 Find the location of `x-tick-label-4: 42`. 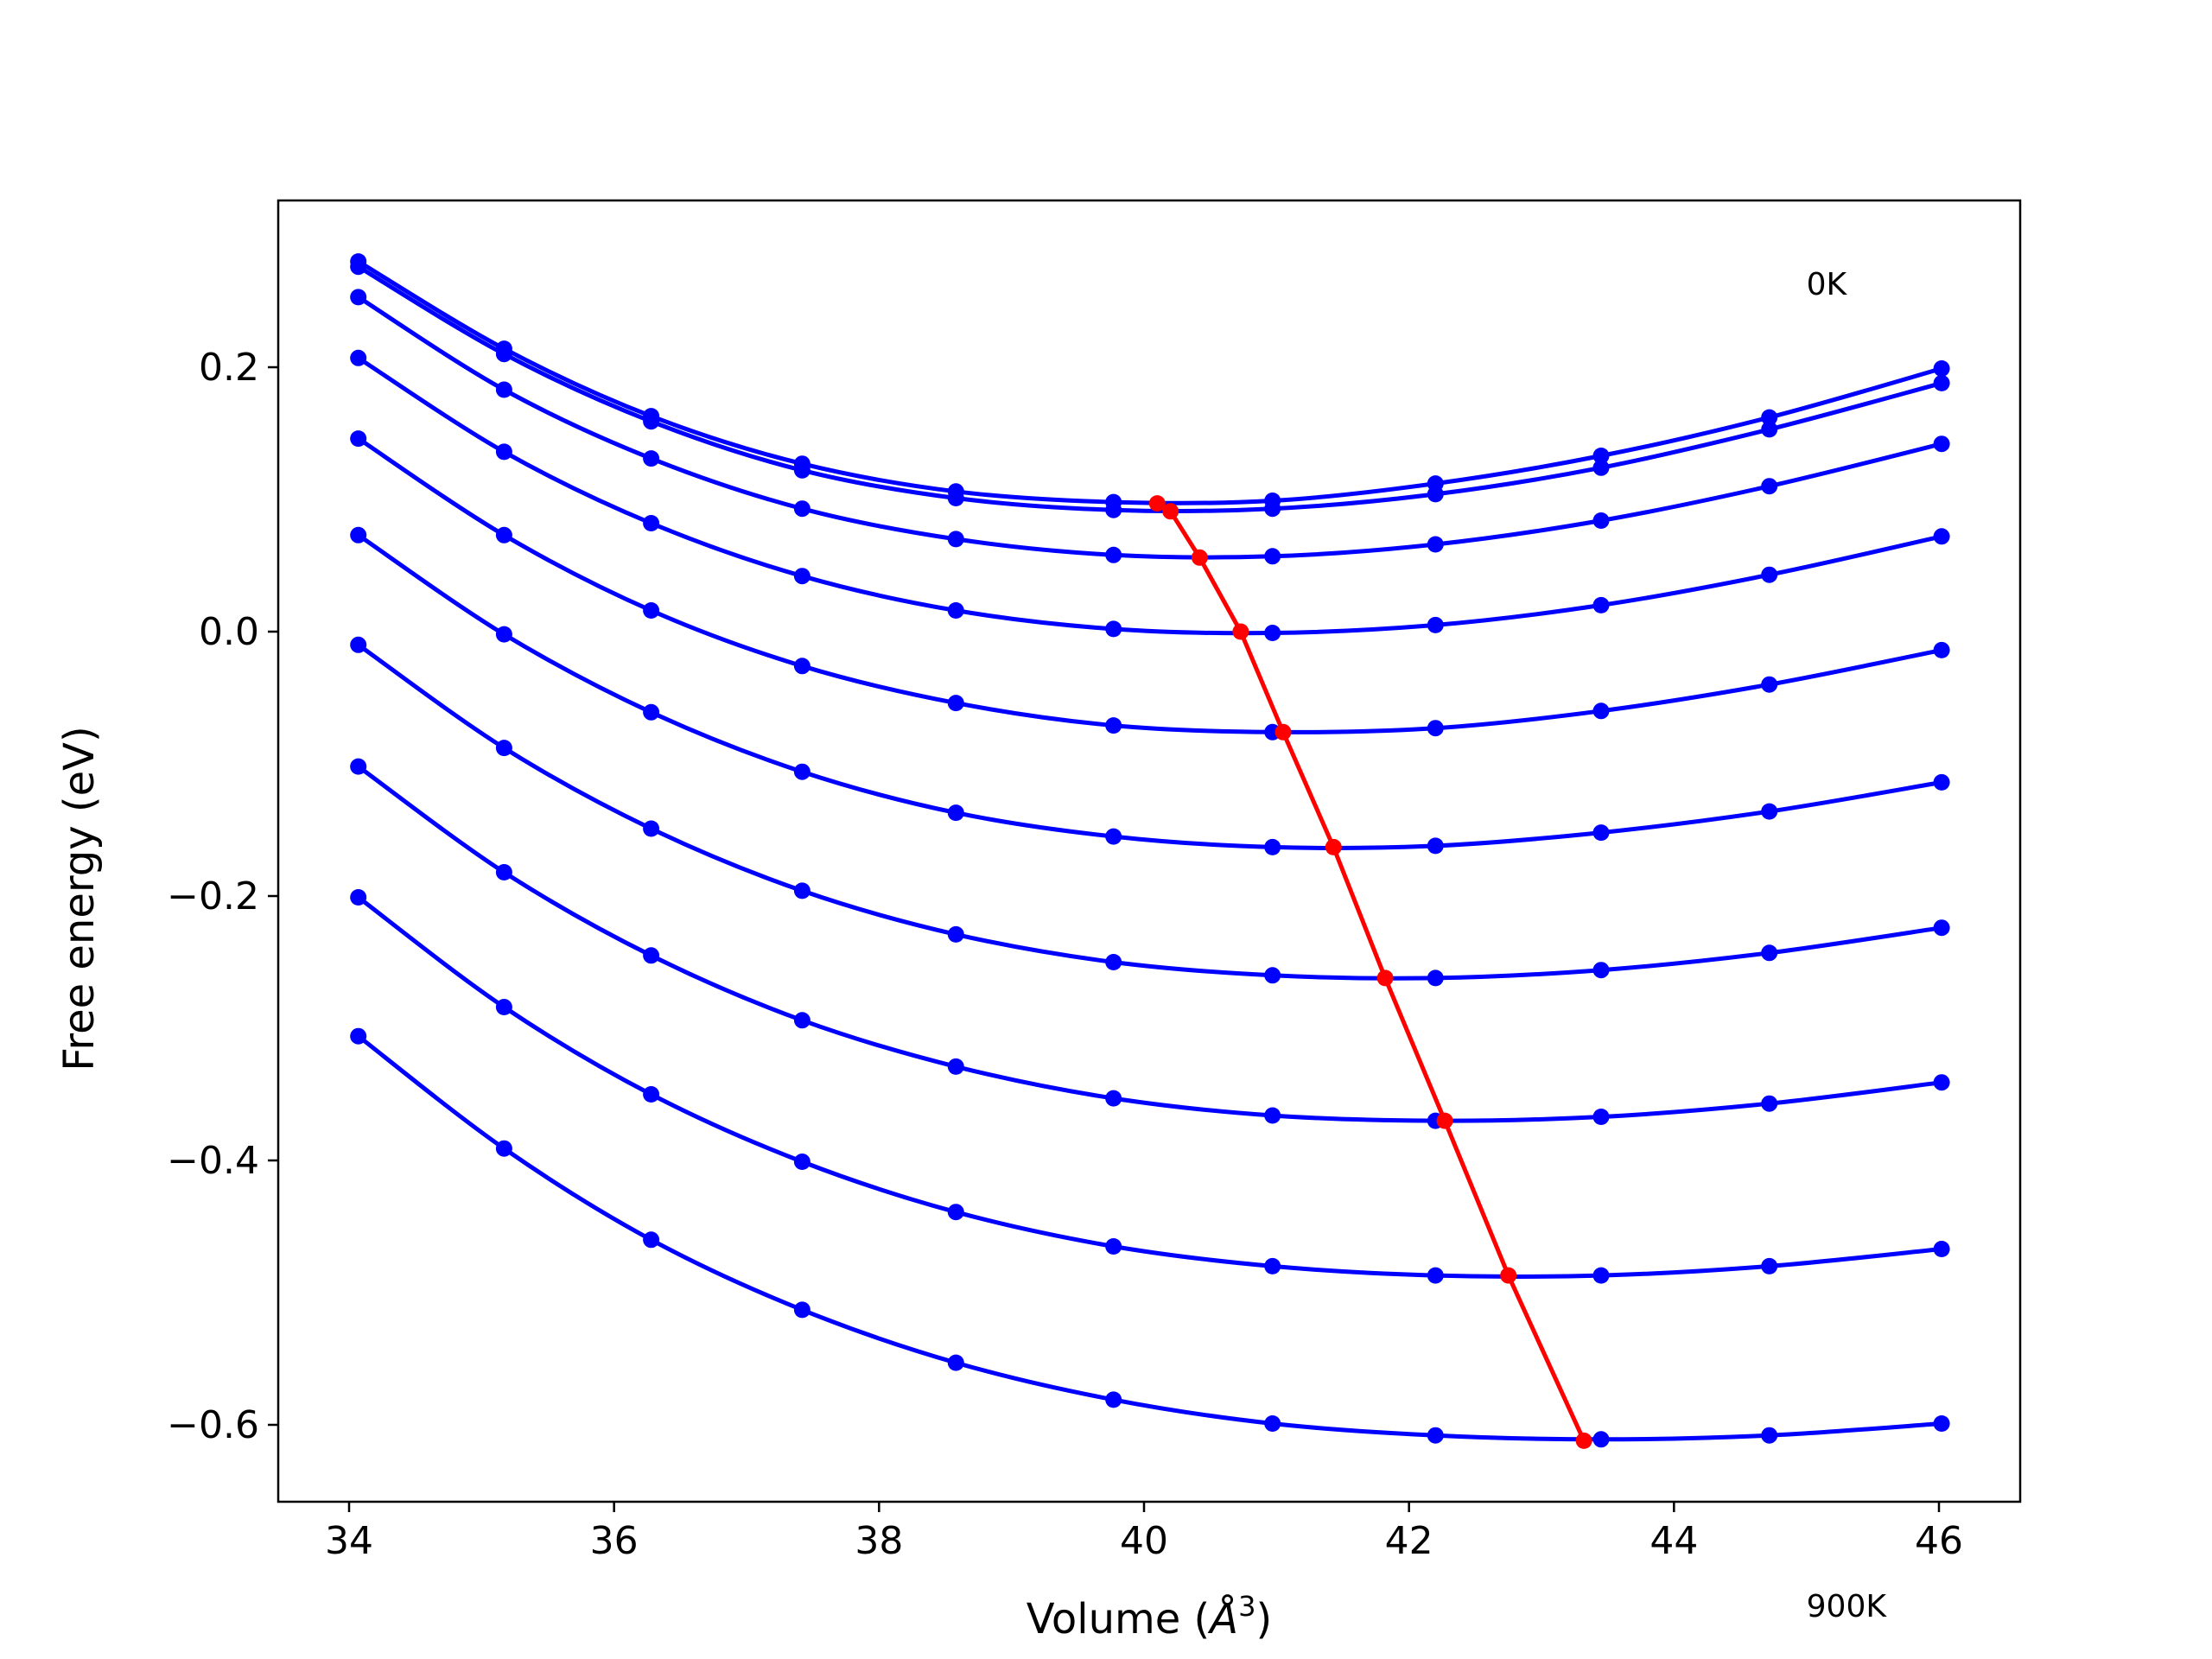

x-tick-label-4: 42 is located at coordinates (1409, 1541).